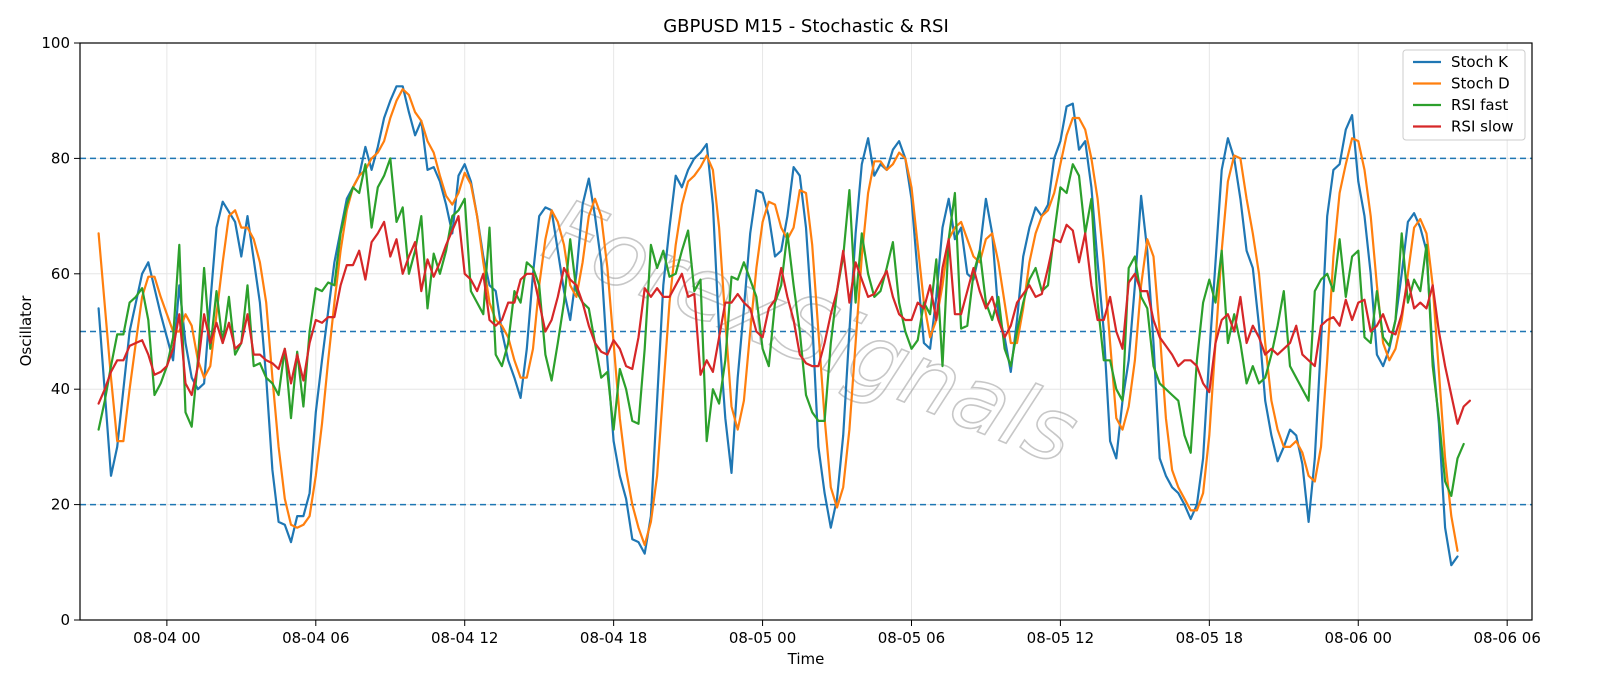 The image size is (1600, 686). Describe the element at coordinates (464, 638) in the screenshot. I see `x-tick-label: 08-04 12` at that location.